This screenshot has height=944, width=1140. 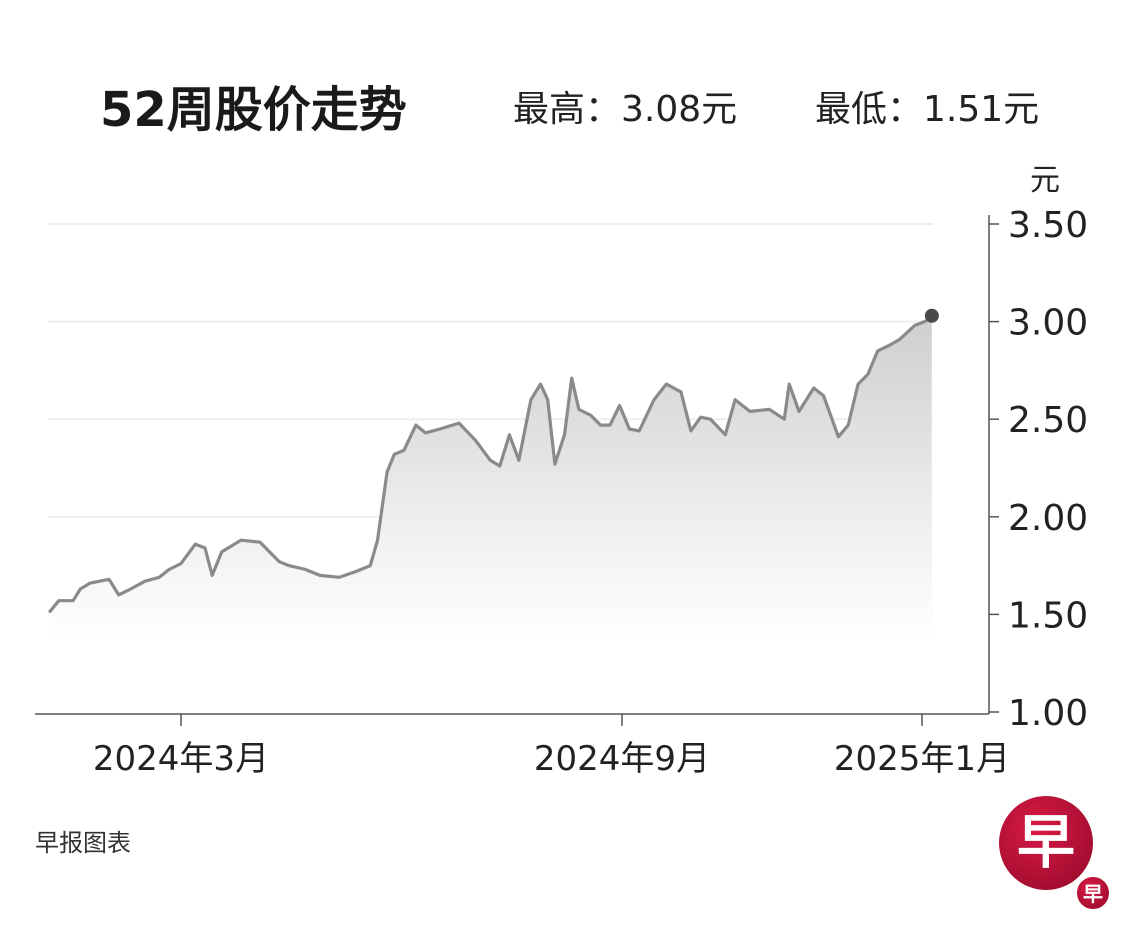 I want to click on y-tick-label: 3.50, so click(x=1048, y=225).